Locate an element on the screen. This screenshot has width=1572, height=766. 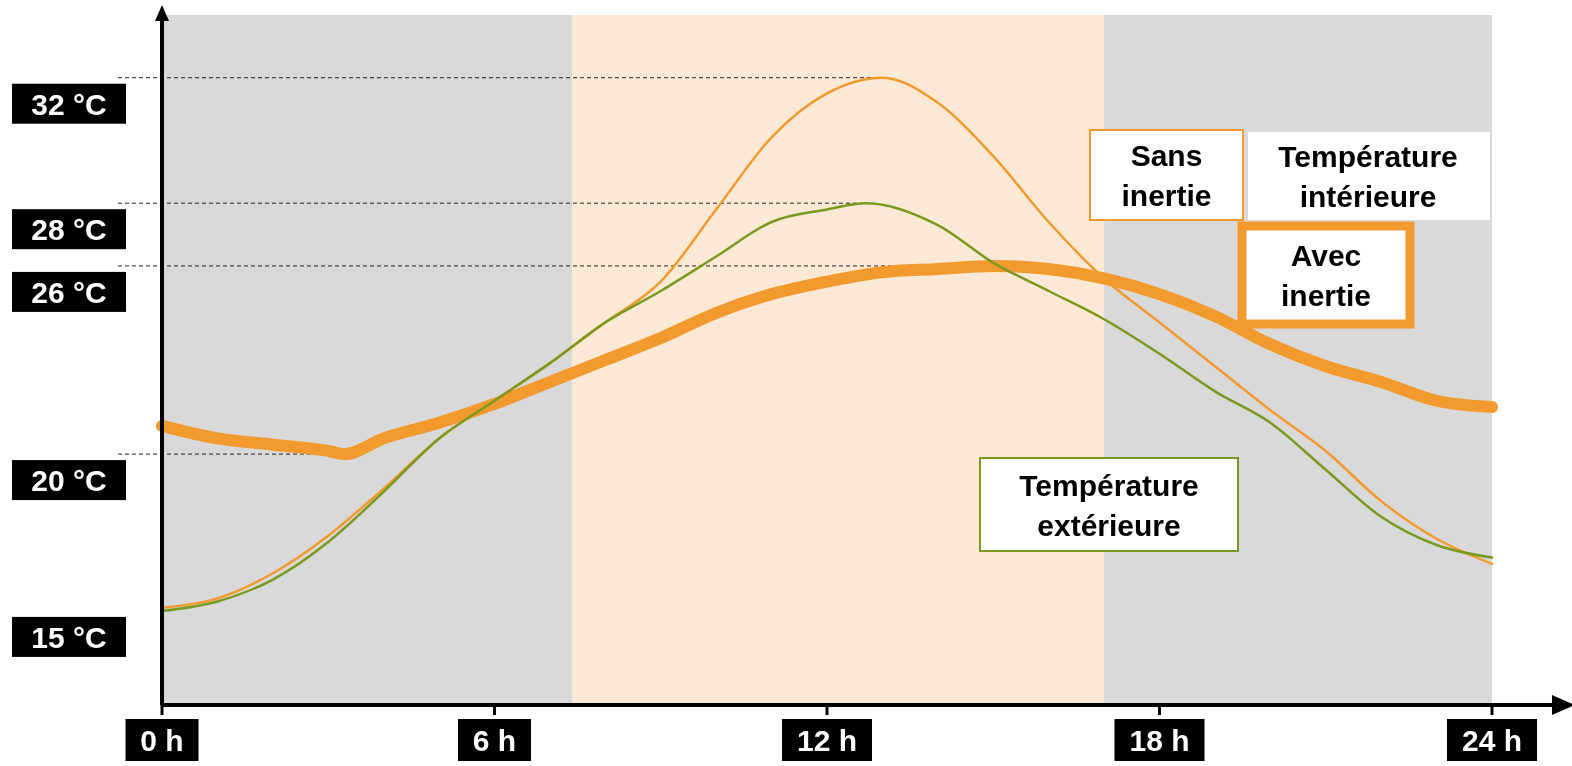
series-label: Sans inertie is located at coordinates (1166, 175).